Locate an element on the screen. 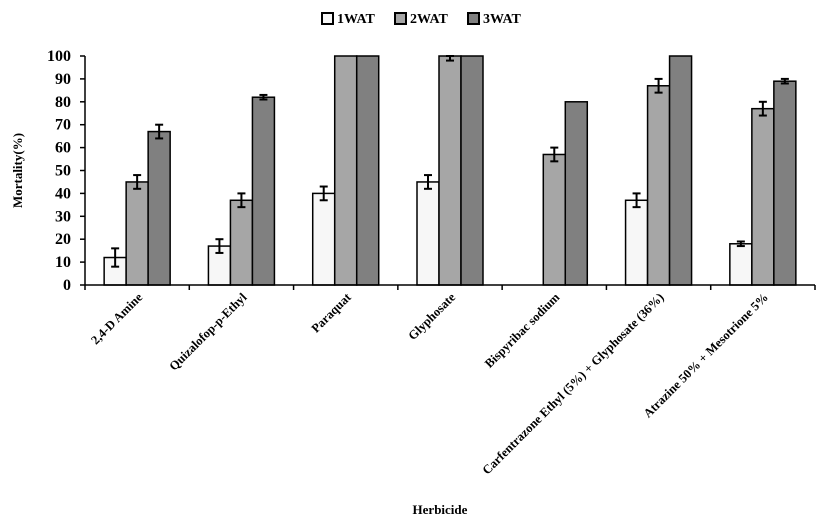 The image size is (817, 521). legend: 1WAT 2WAT 3WAT is located at coordinates (421, 19).